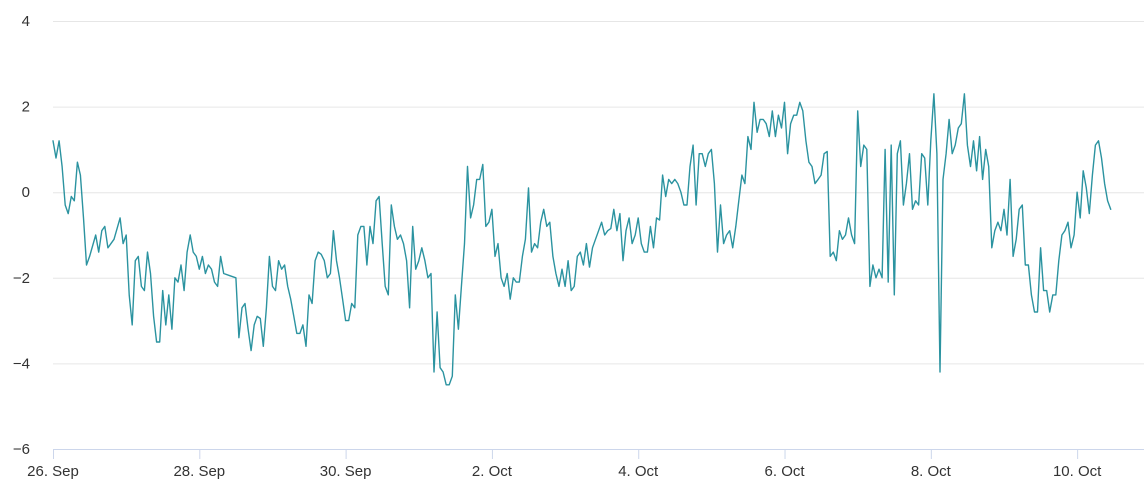 This screenshot has width=1146, height=499. What do you see at coordinates (1077, 471) in the screenshot?
I see `x-tick-label: 10. Oct` at bounding box center [1077, 471].